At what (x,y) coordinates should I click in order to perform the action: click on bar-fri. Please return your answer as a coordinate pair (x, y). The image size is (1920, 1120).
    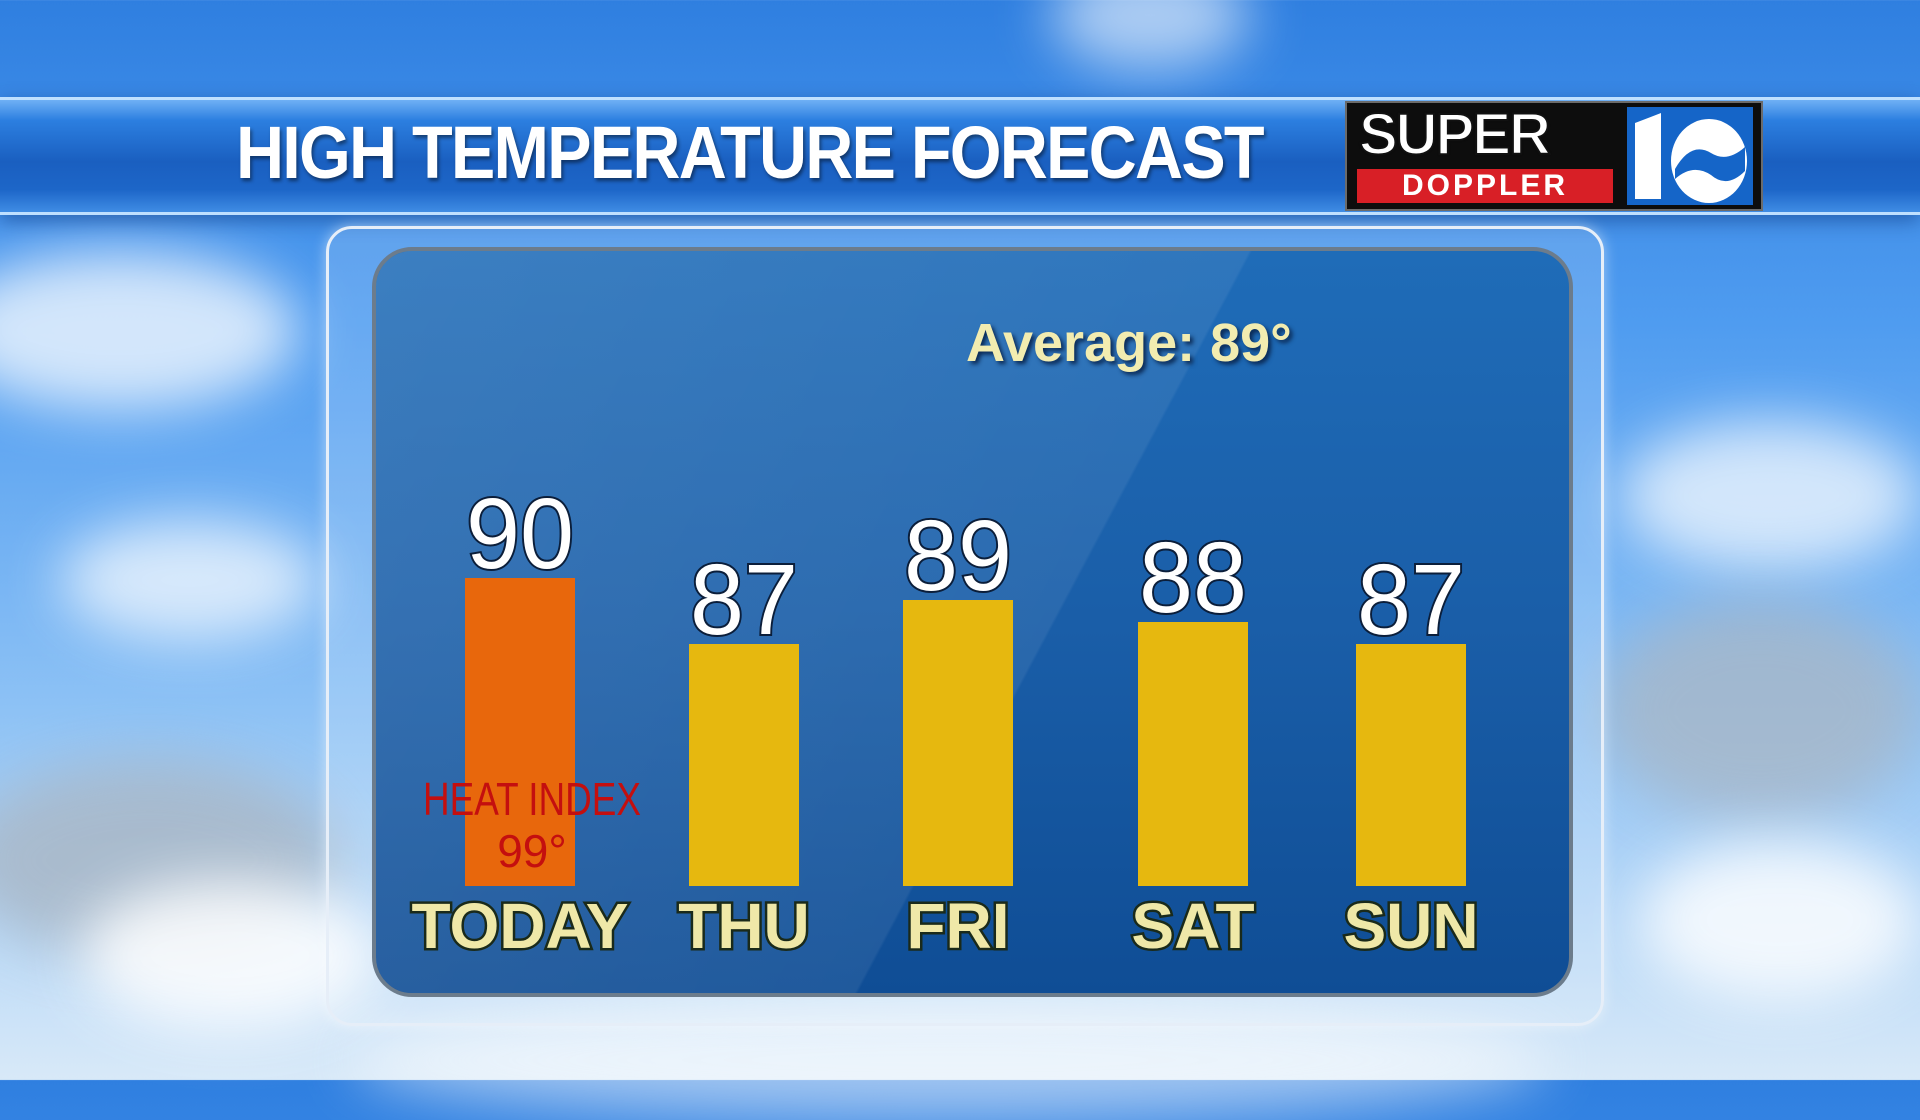
    Looking at the image, I should click on (958, 743).